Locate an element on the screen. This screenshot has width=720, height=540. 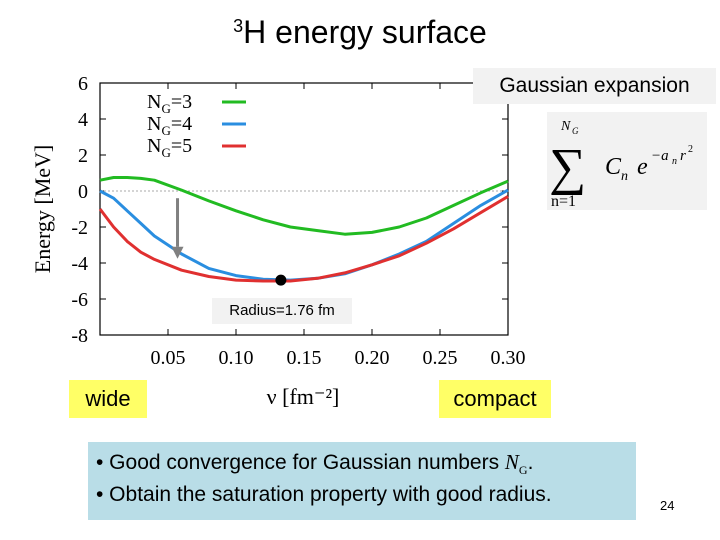
y-tick-label: 6 is located at coordinates (83, 84).